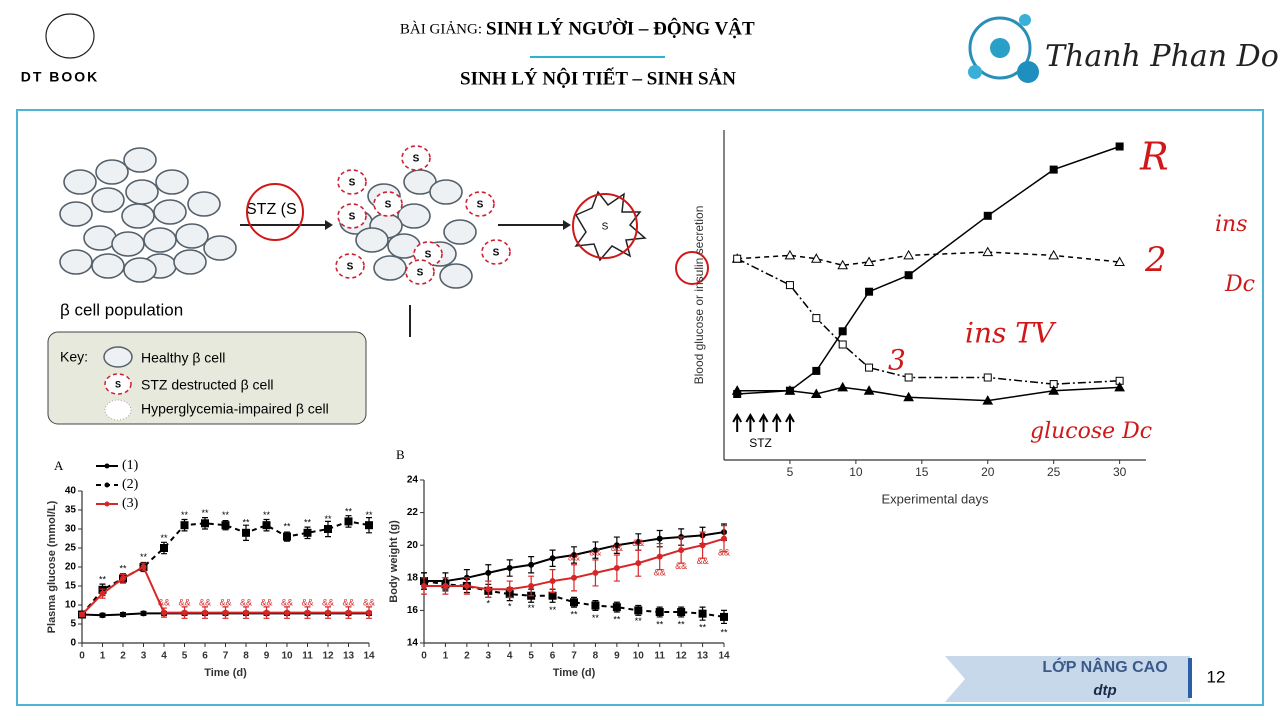 The height and width of the screenshot is (720, 1280). I want to click on significance-label: *, so click(489, 603).